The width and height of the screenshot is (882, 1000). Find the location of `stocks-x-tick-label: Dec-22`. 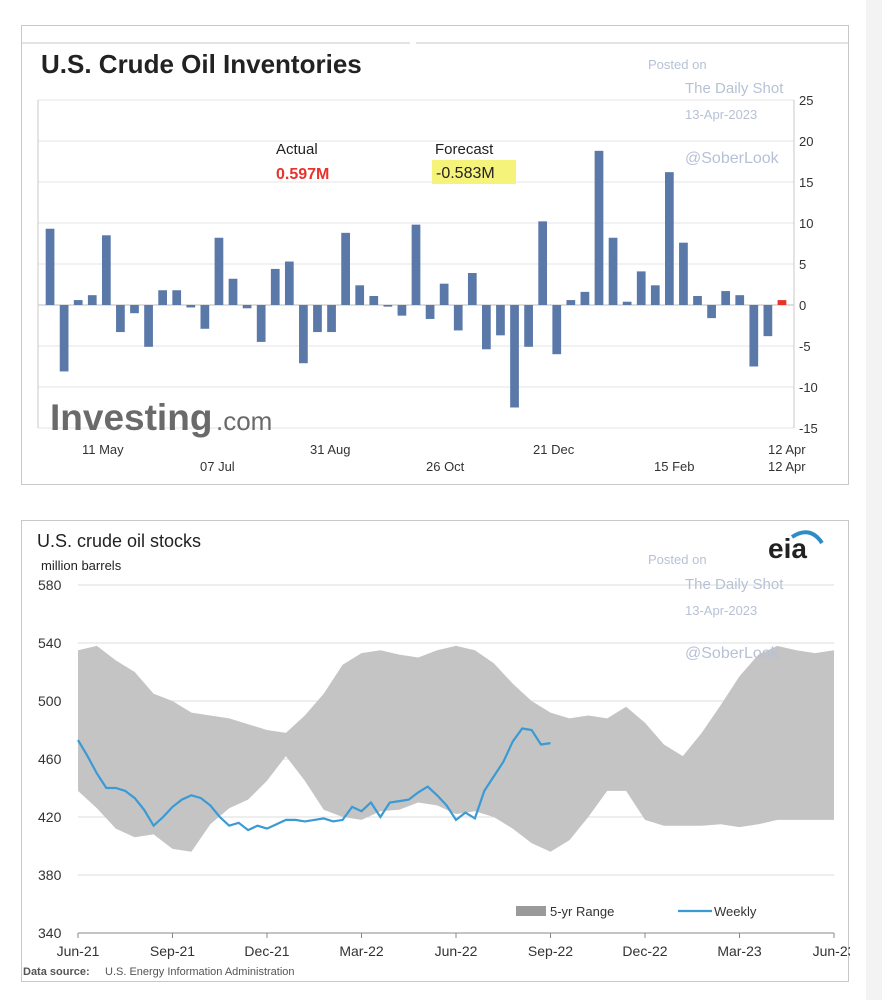

stocks-x-tick-label: Dec-22 is located at coordinates (644, 951).